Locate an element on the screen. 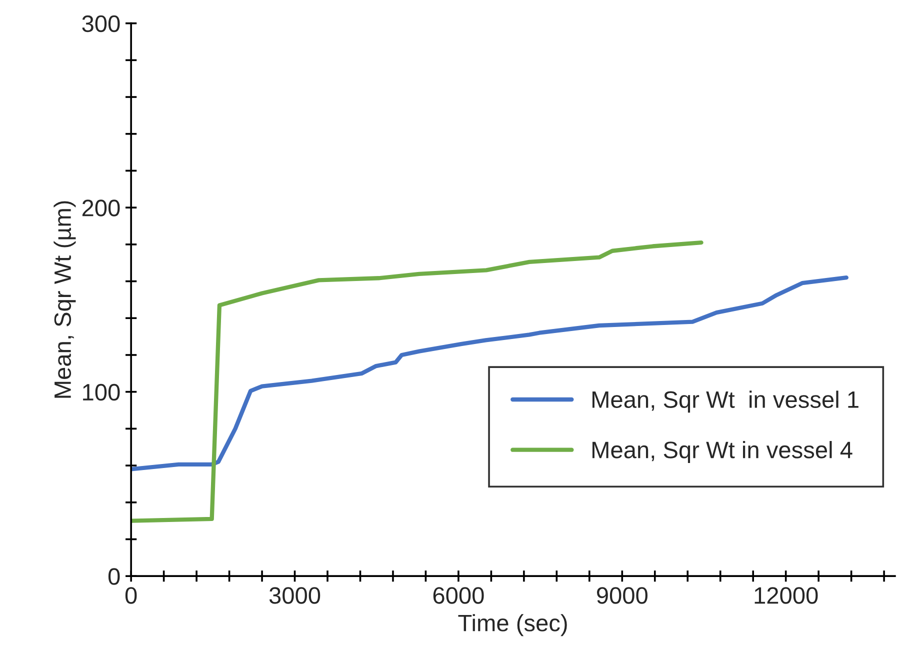 This screenshot has width=904, height=666. x-tick-label: 0 is located at coordinates (131, 595).